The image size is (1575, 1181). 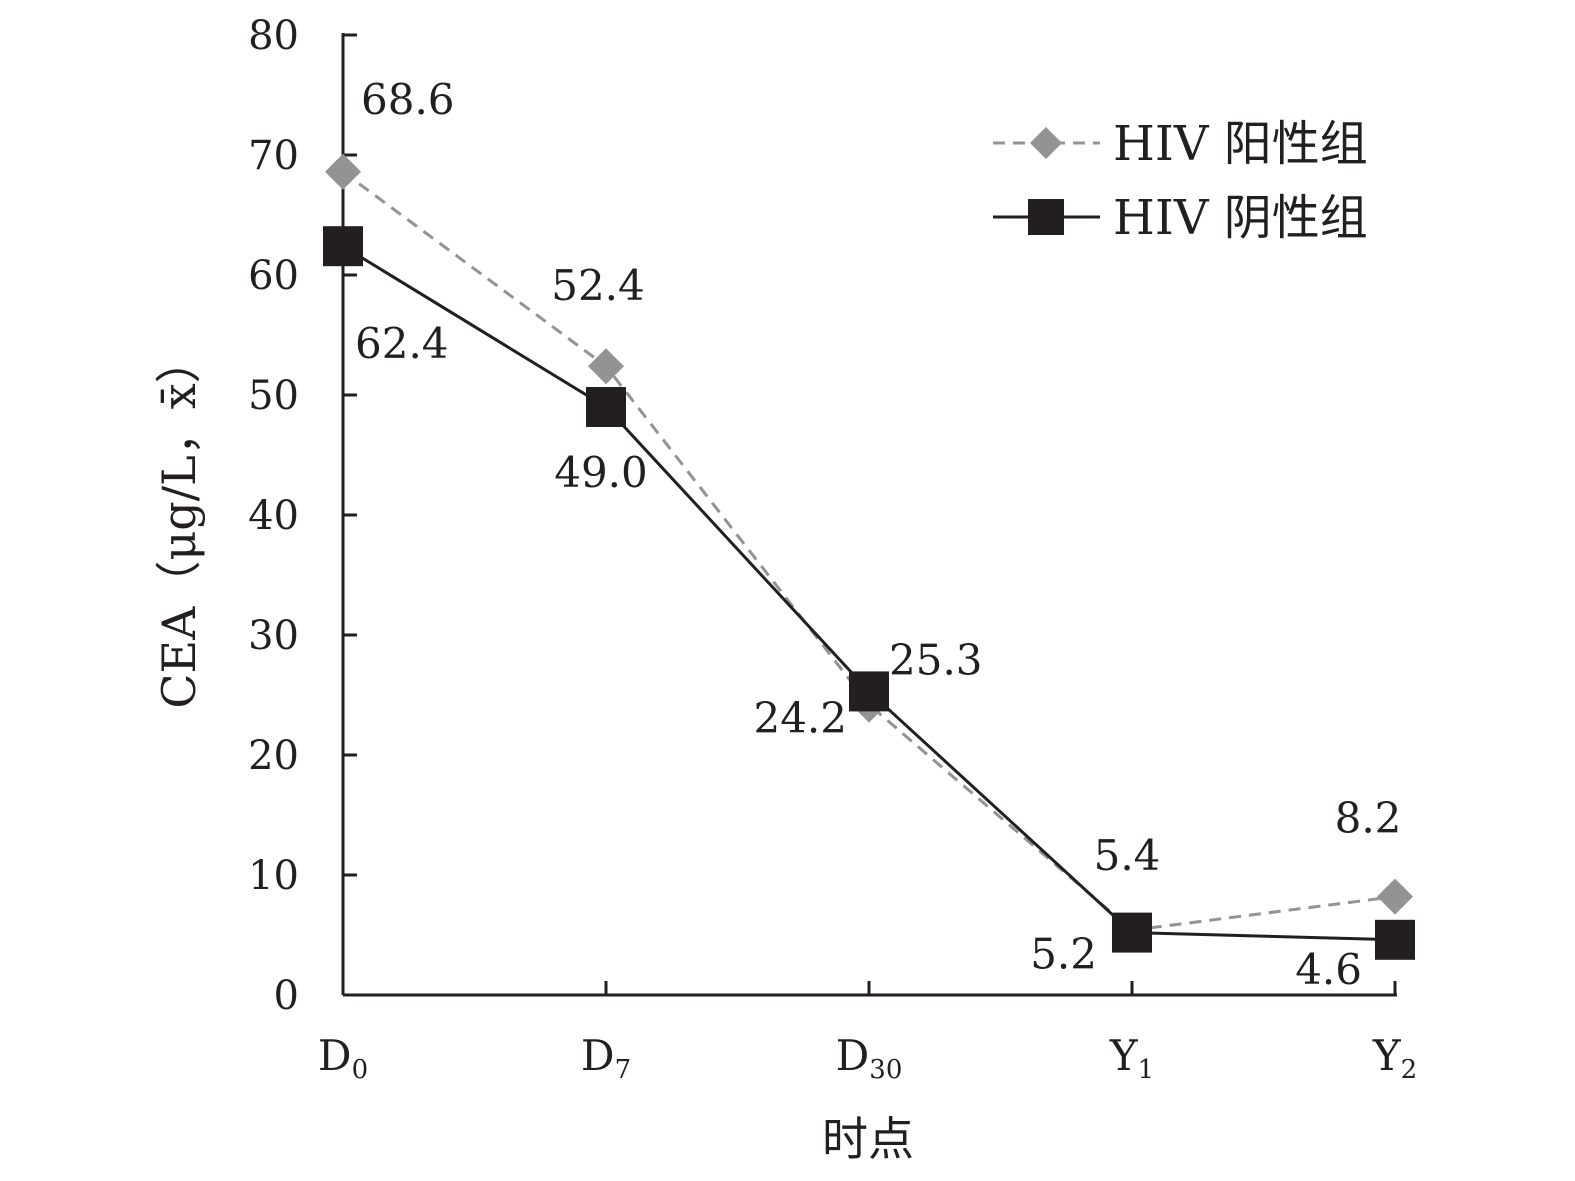 What do you see at coordinates (1394, 1058) in the screenshot?
I see `x-tick-label: Y2` at bounding box center [1394, 1058].